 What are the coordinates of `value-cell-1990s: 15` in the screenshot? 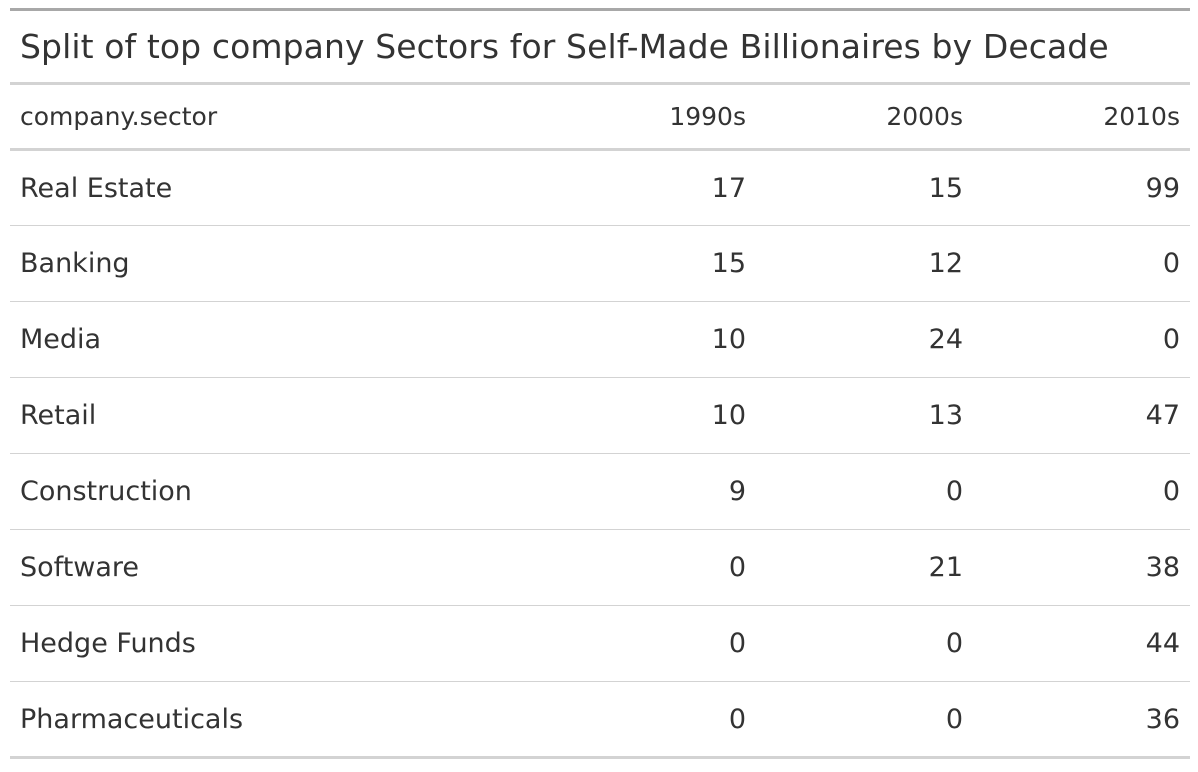 It's located at (643, 263).